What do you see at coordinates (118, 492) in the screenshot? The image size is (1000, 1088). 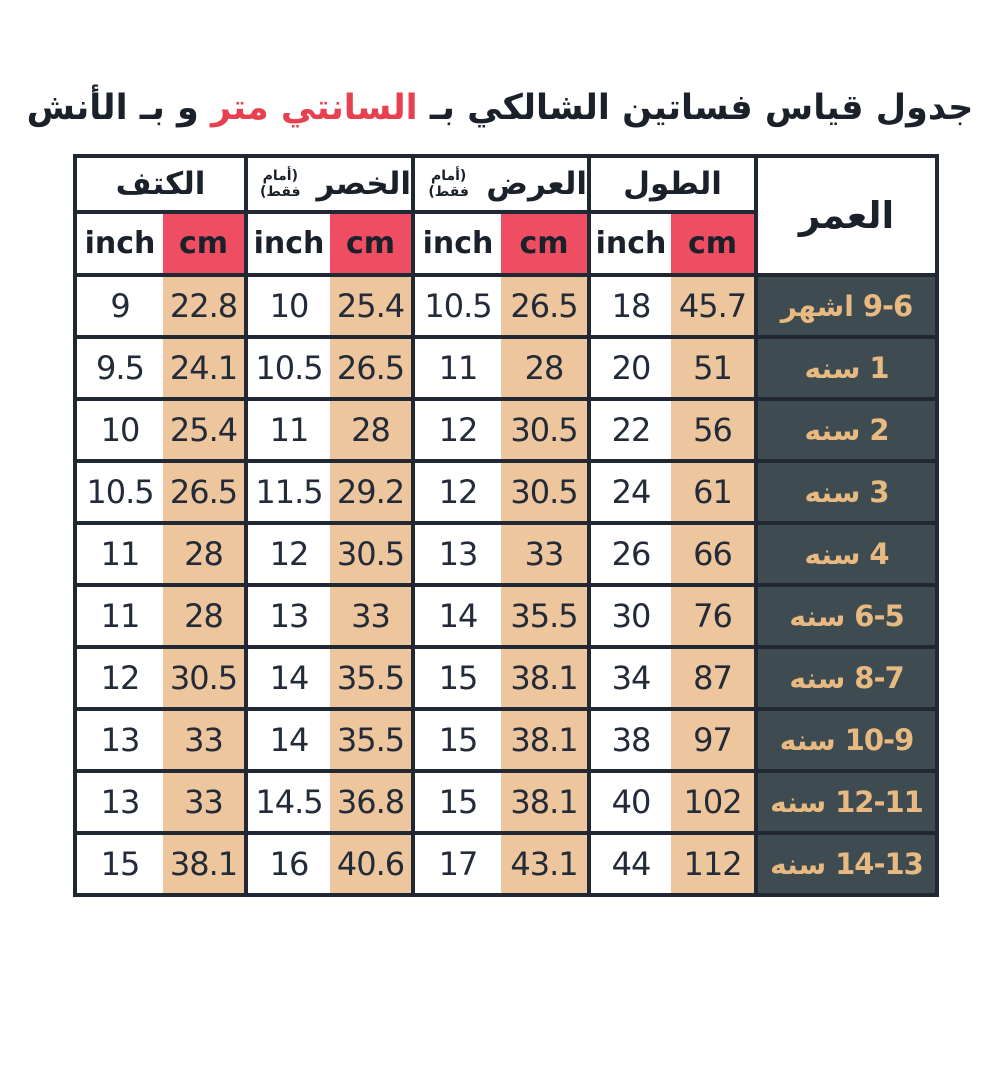 I see `shoulder-inch-cell: 10.5` at bounding box center [118, 492].